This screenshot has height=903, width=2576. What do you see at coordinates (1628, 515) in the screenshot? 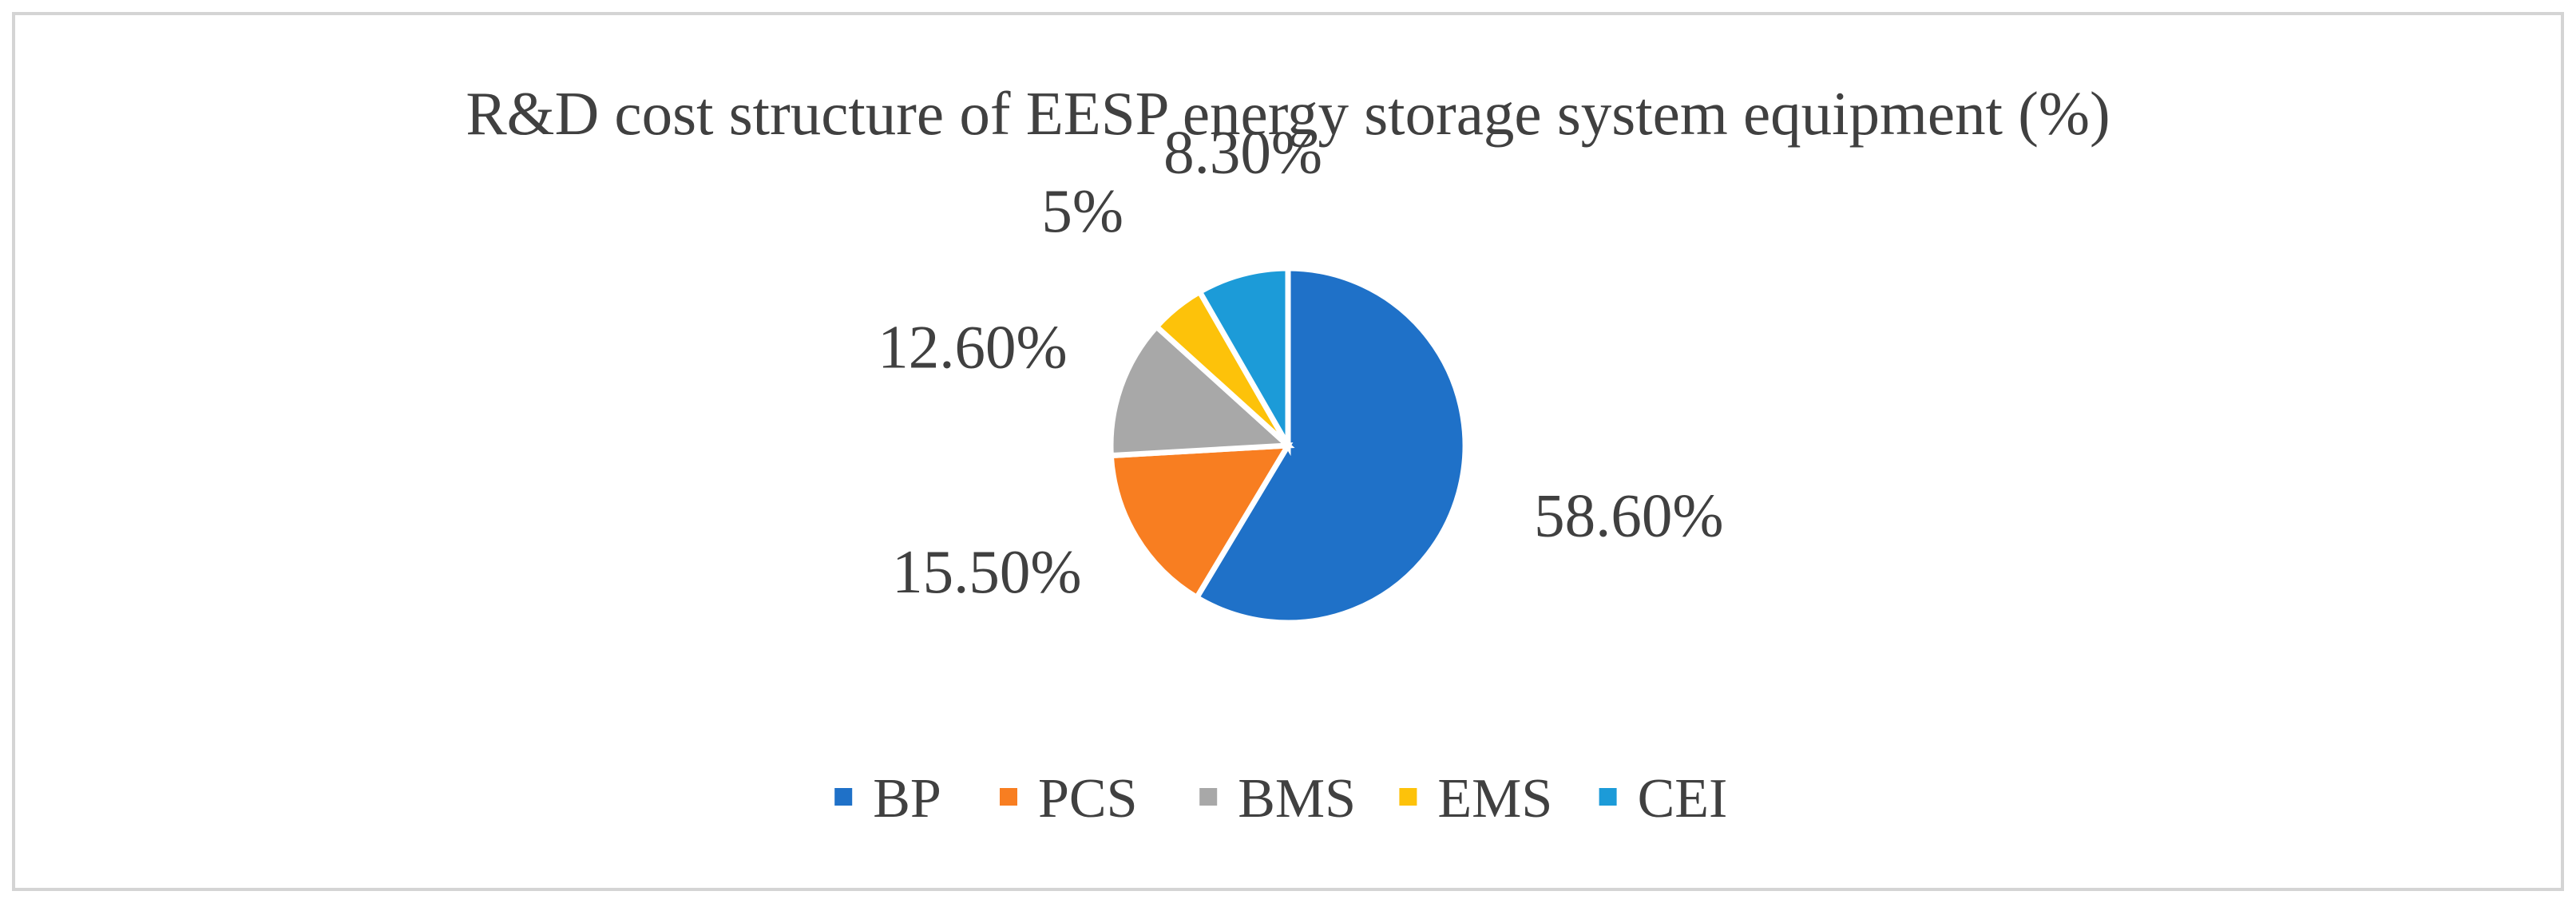
I see `data-label-bp: 58.60%` at bounding box center [1628, 515].